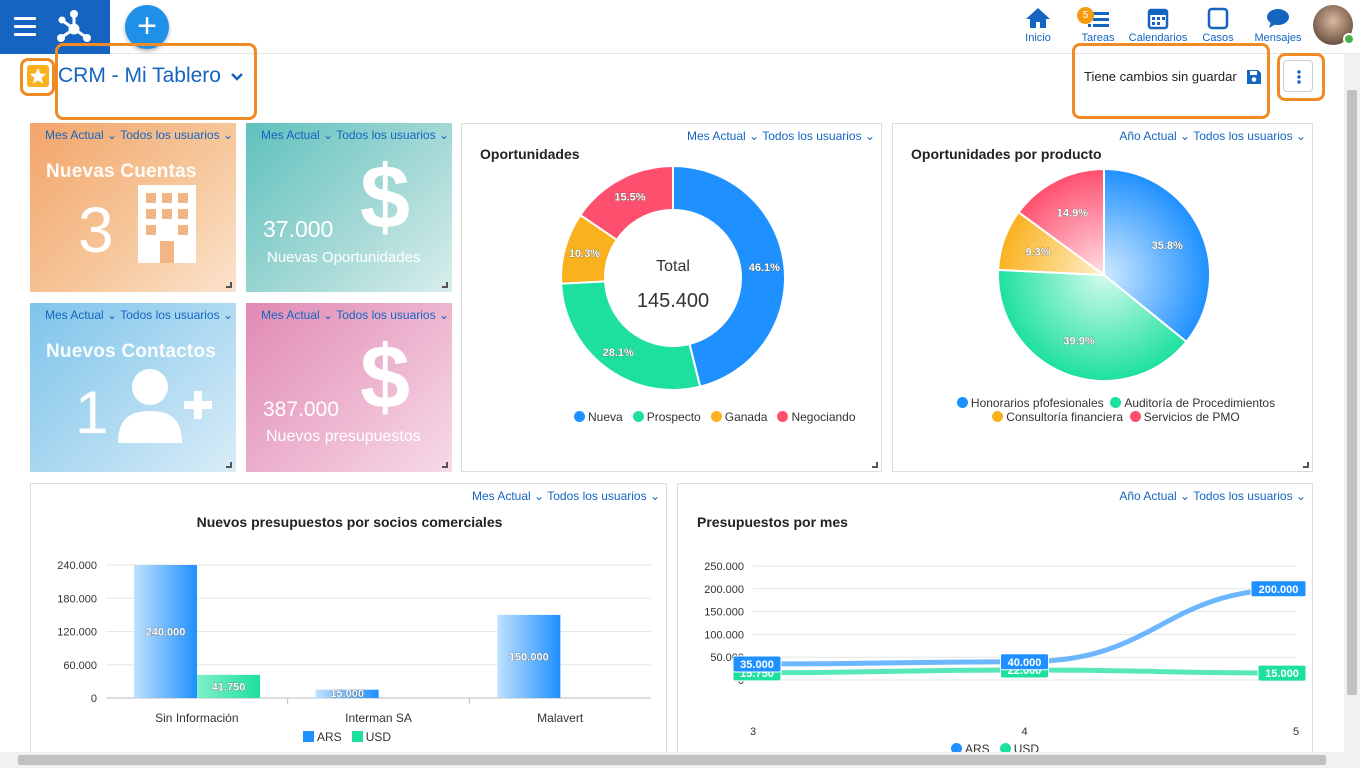  I want to click on chart-legend: ARS USD, so click(347, 737).